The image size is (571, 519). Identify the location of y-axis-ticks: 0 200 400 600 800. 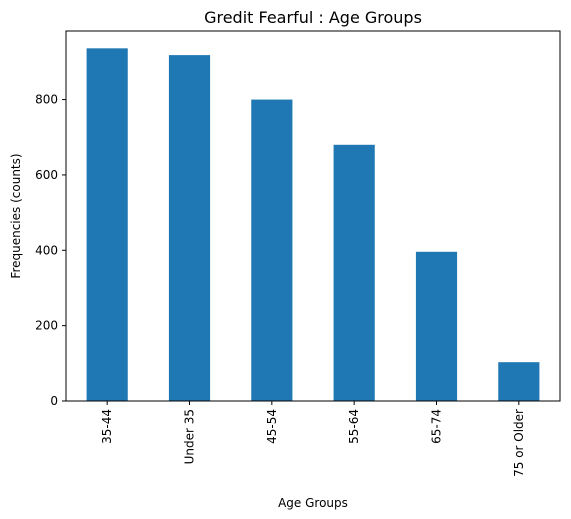
(50, 250).